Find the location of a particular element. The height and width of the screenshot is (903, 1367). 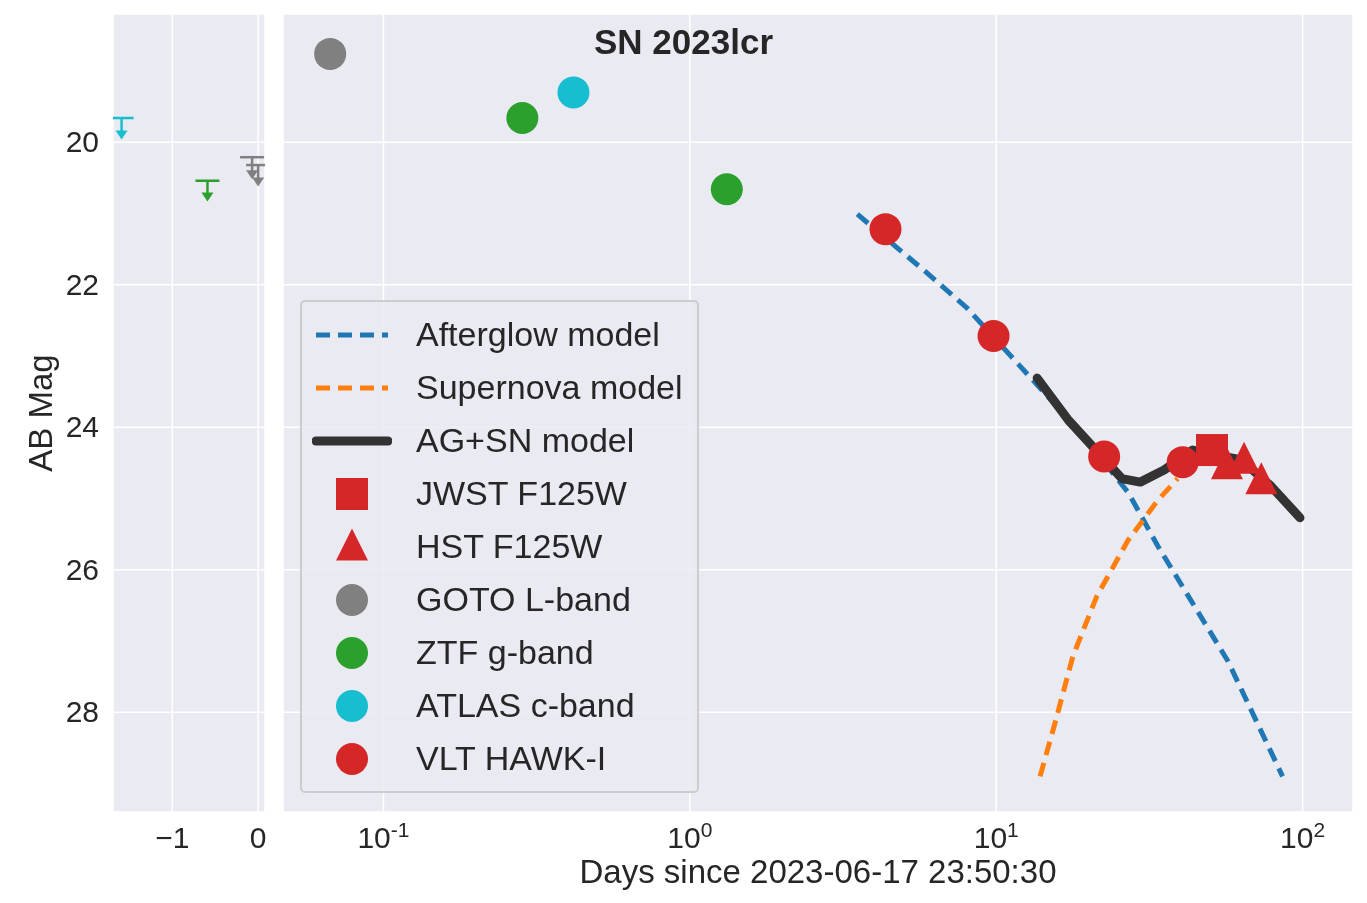

x-tick-label: 10$^{2}$ is located at coordinates (1303, 835).